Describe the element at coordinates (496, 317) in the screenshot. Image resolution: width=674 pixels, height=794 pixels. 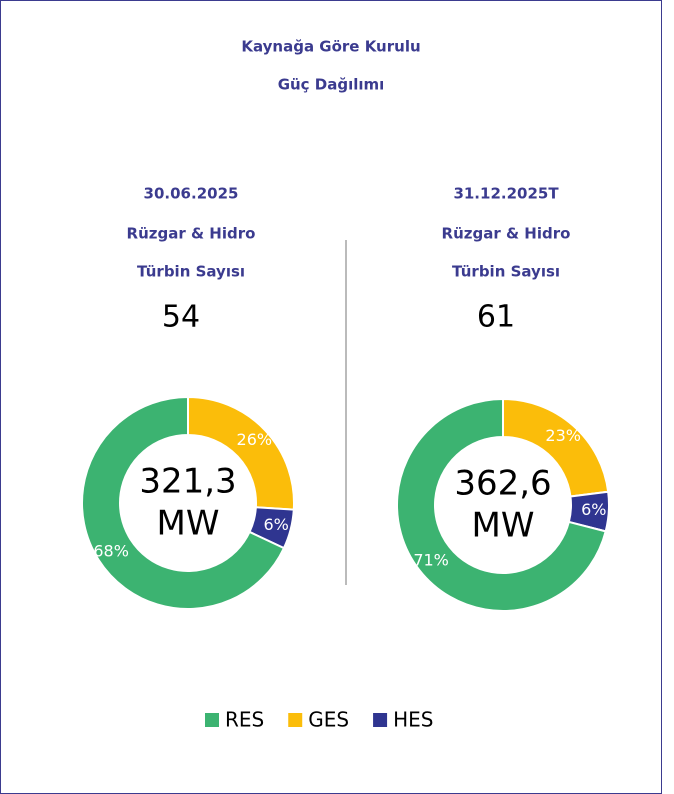
I see `turbine-count: 61` at that location.